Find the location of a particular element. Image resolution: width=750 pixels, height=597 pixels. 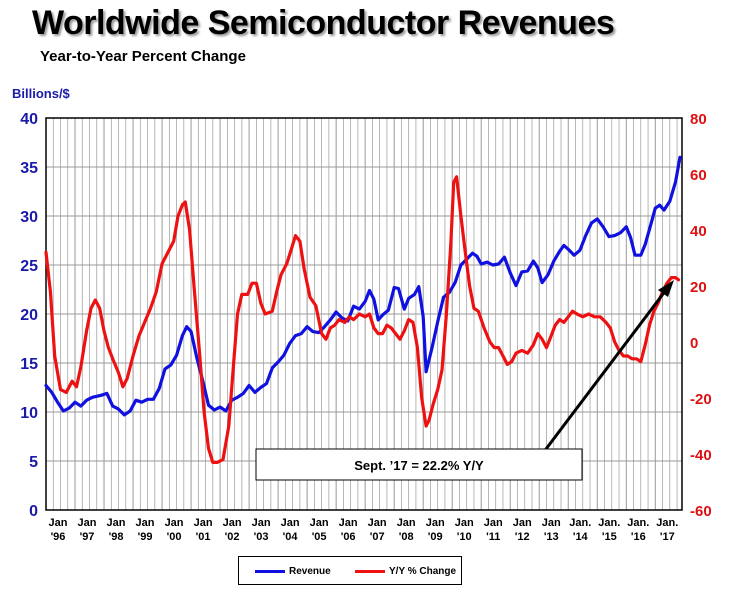

x-tick-label: '17 is located at coordinates (667, 537).